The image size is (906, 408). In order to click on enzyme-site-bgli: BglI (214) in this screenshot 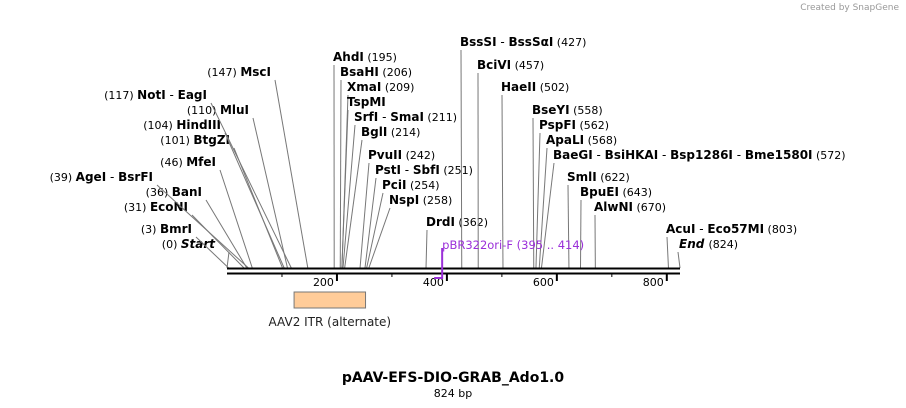, I will do `click(382, 197)`.